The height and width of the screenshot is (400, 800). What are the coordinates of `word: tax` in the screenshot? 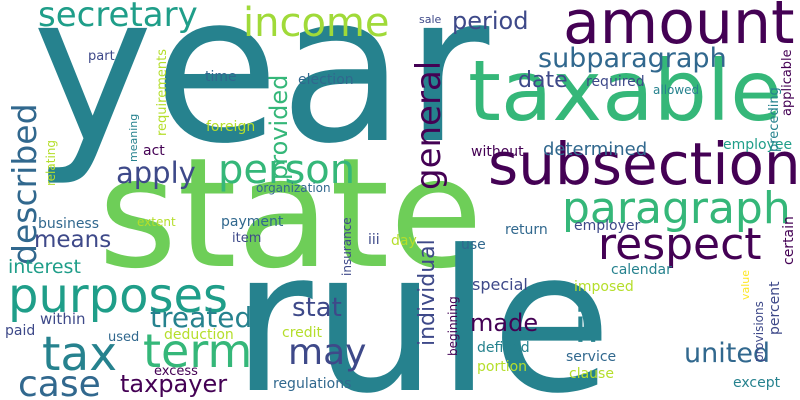 It's located at (79, 354).